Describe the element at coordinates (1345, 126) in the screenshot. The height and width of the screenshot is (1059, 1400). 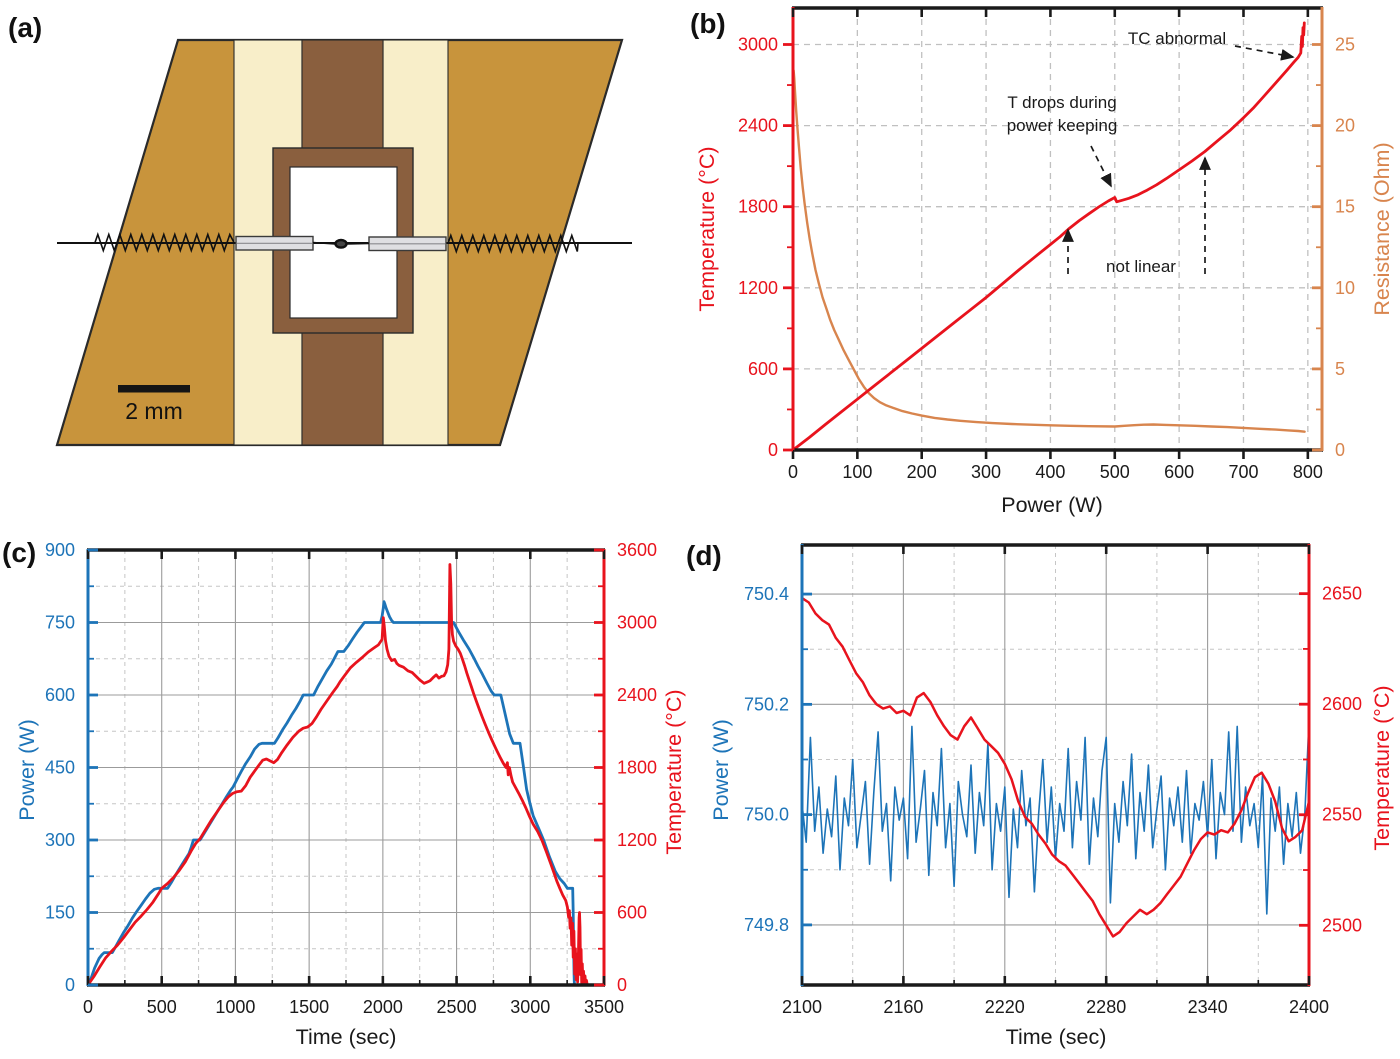
I see `right-tick-label: 20` at that location.